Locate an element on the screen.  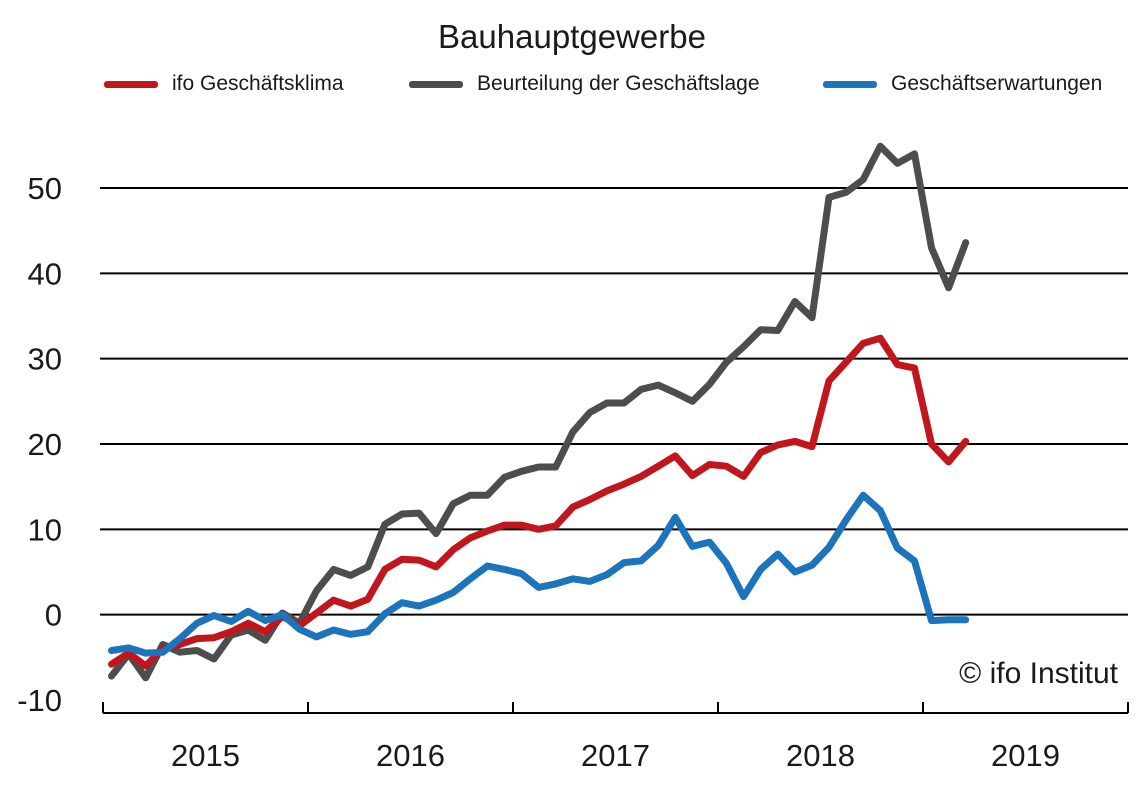
copyright-note: © ifo Institut is located at coordinates (1038, 673).